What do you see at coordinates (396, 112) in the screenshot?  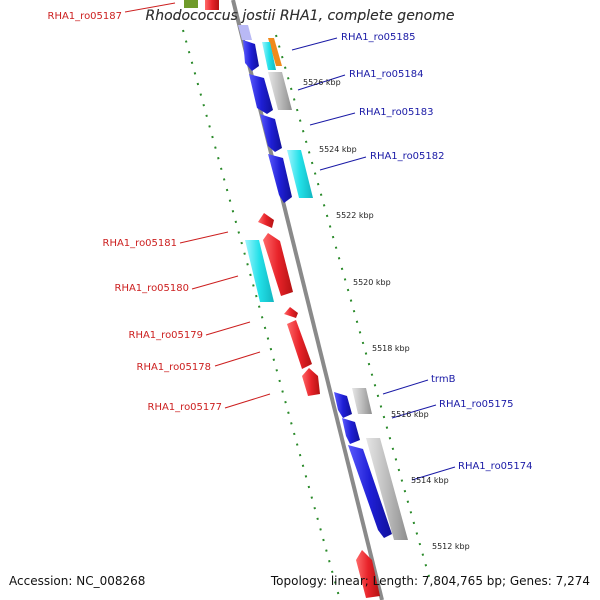 I see `gene-label: RHA1_ro05183` at bounding box center [396, 112].